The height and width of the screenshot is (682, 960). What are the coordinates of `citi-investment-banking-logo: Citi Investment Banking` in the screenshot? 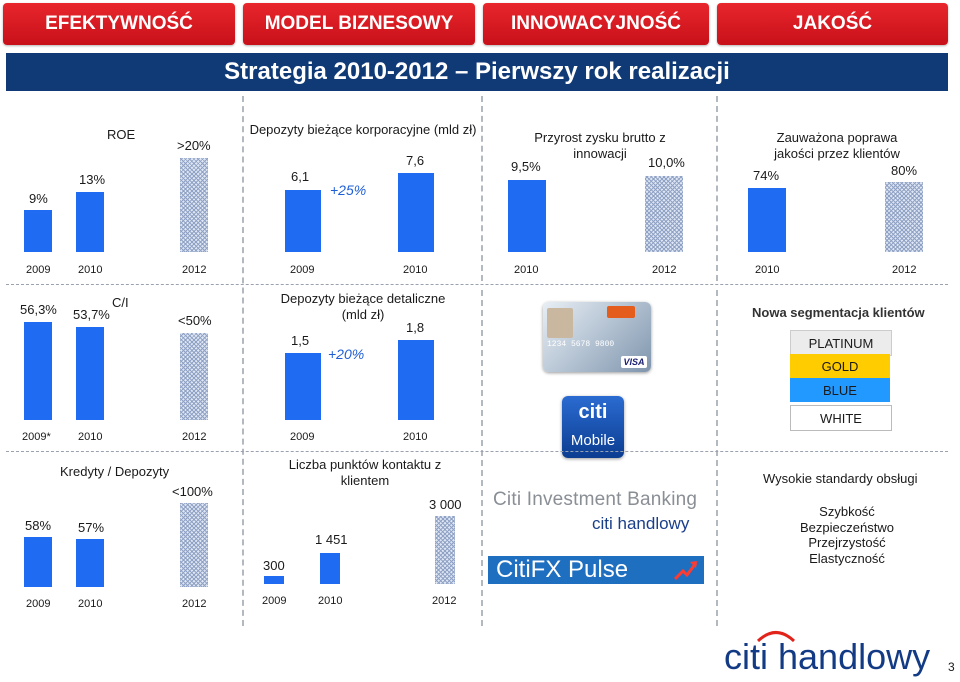 It's located at (595, 499).